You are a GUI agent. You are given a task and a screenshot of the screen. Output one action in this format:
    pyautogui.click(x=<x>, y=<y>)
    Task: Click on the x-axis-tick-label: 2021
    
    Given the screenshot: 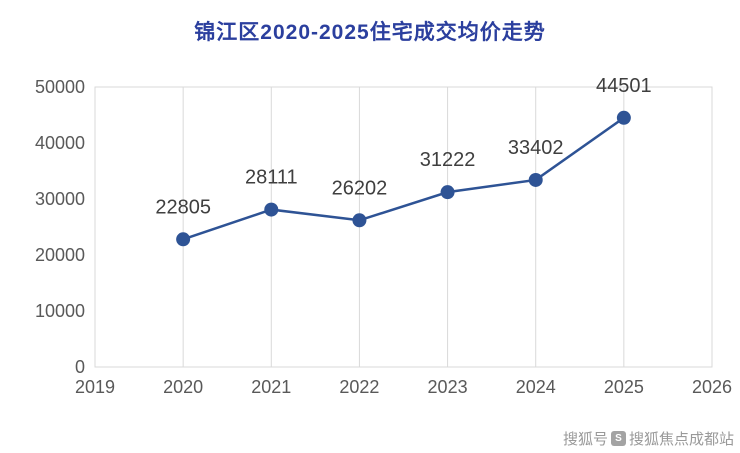 What is the action you would take?
    pyautogui.click(x=271, y=387)
    